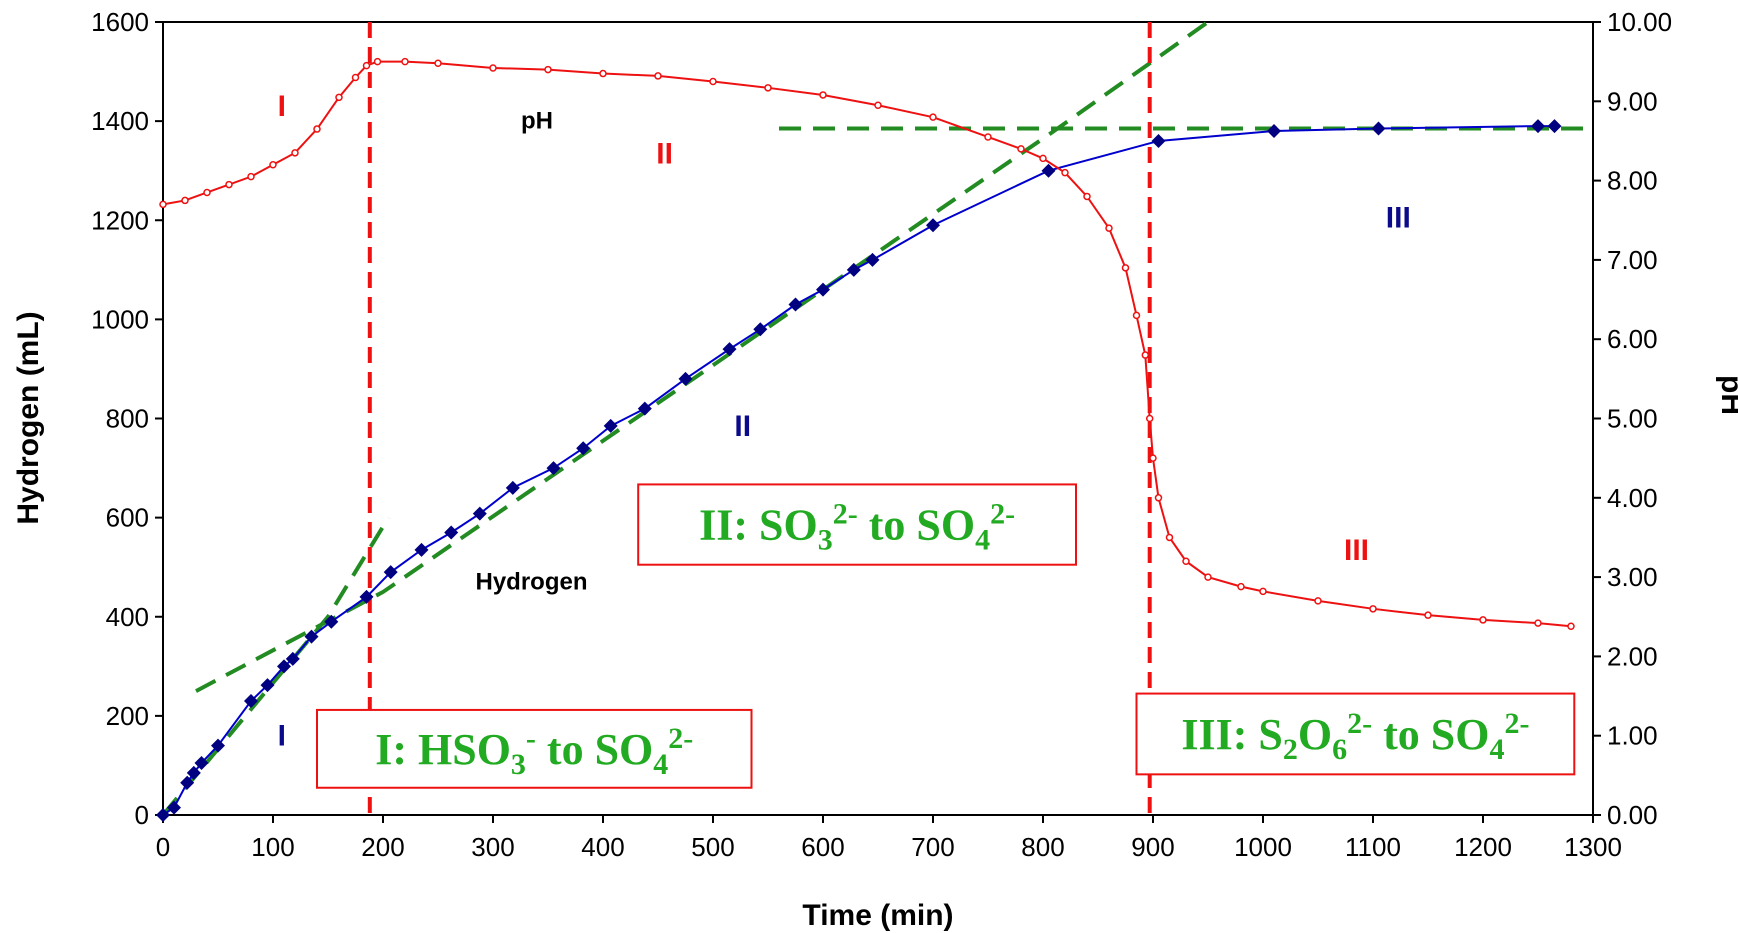 This screenshot has width=1738, height=933. I want to click on y2-tick-label: 6.00, so click(1632, 339).